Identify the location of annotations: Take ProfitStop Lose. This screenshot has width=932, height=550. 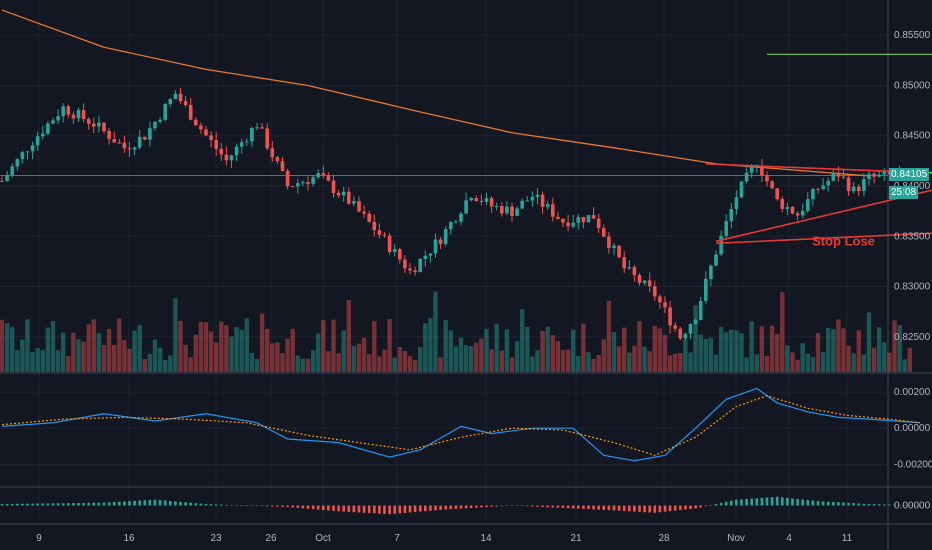
(818, 135).